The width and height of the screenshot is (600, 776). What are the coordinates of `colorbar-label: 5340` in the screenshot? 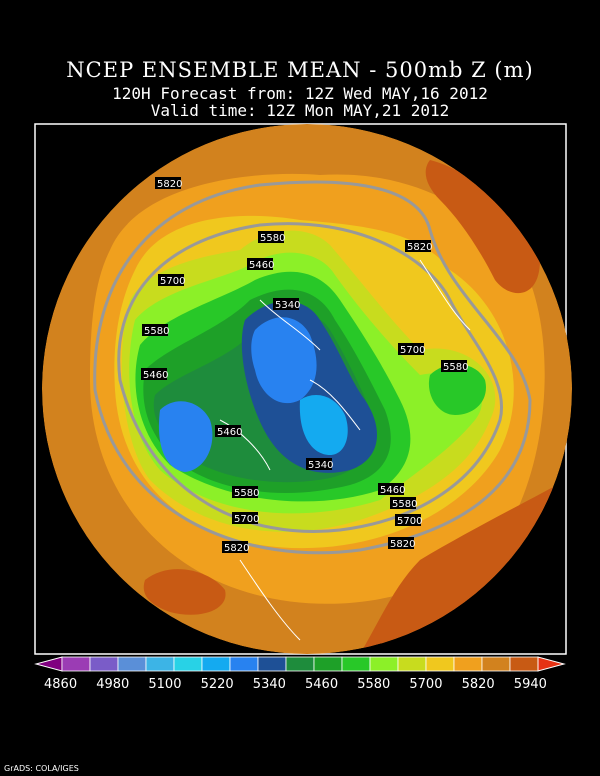 It's located at (269, 684).